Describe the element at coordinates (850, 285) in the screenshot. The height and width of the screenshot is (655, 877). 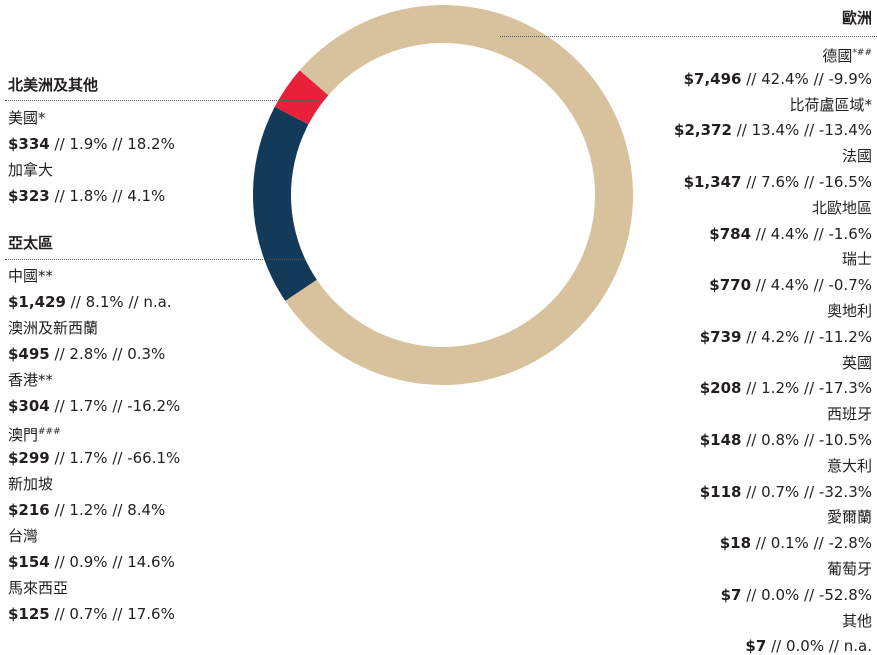
I see `change: -0.7%` at that location.